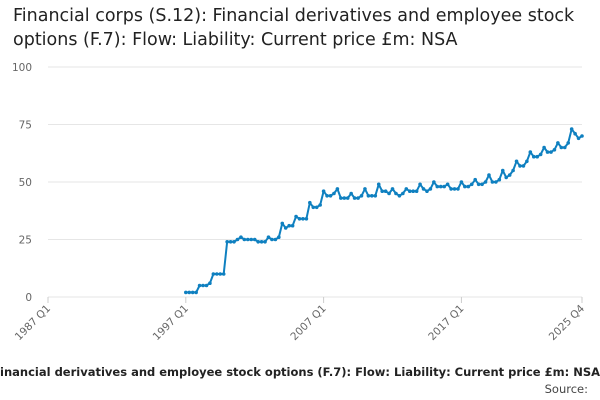 This screenshot has width=600, height=400. I want to click on footer-source-label: Source:, so click(566, 389).